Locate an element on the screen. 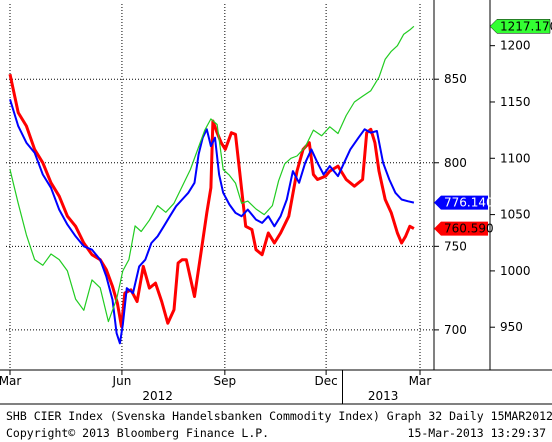 The width and height of the screenshot is (552, 442). right-axis-tick-label: 1150 is located at coordinates (515, 102).